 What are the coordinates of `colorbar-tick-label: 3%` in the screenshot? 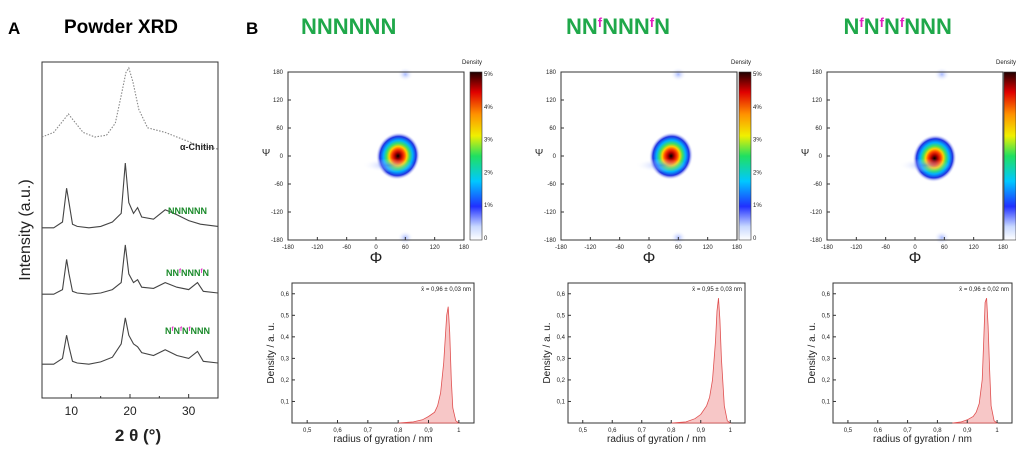 It's located at (757, 141).